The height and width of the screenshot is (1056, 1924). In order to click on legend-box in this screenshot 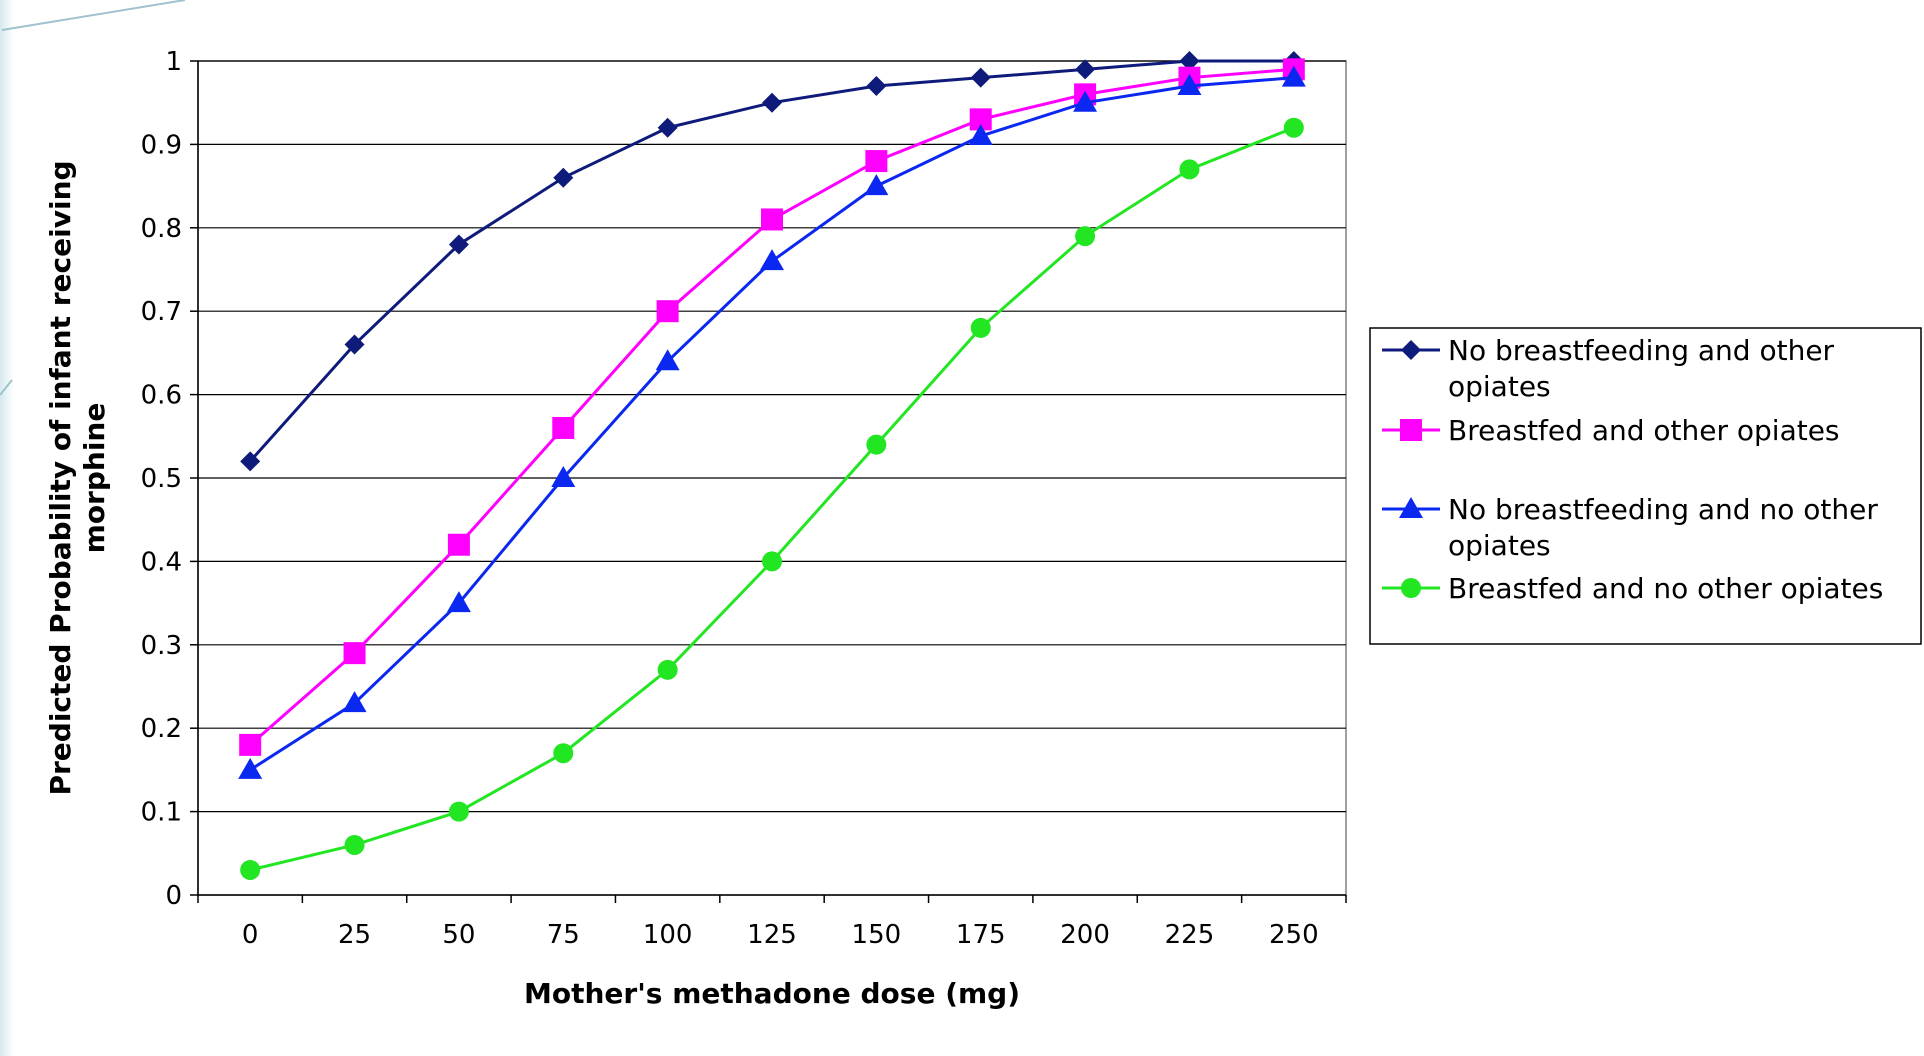, I will do `click(1645, 486)`.